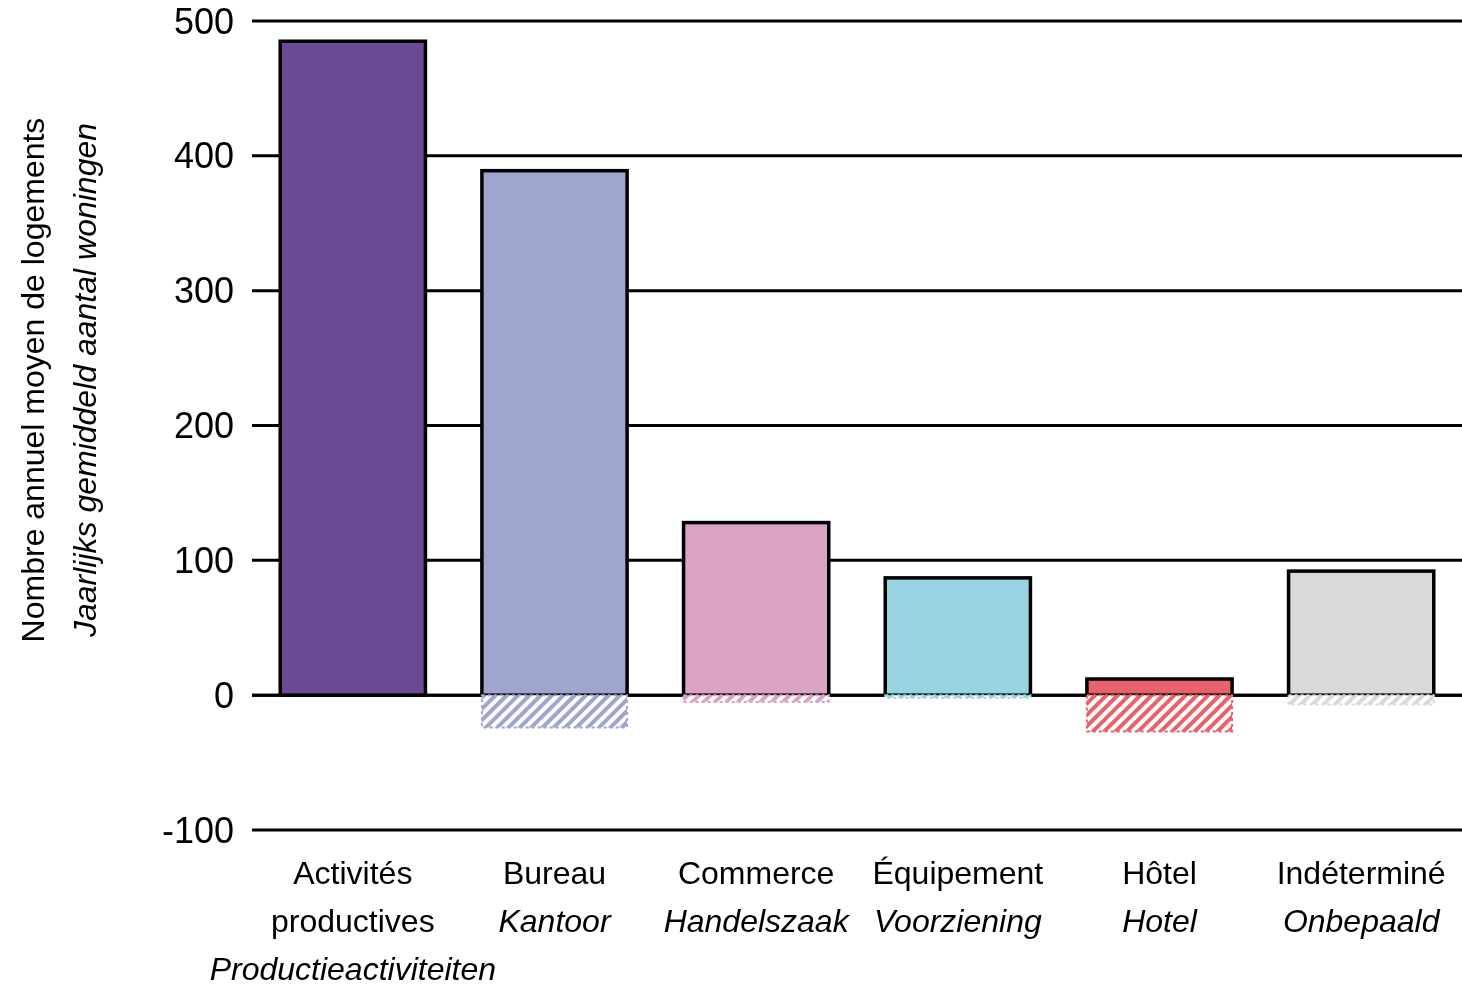  What do you see at coordinates (958, 897) in the screenshot?
I see `x-tick-label: Équipement Voorziening` at bounding box center [958, 897].